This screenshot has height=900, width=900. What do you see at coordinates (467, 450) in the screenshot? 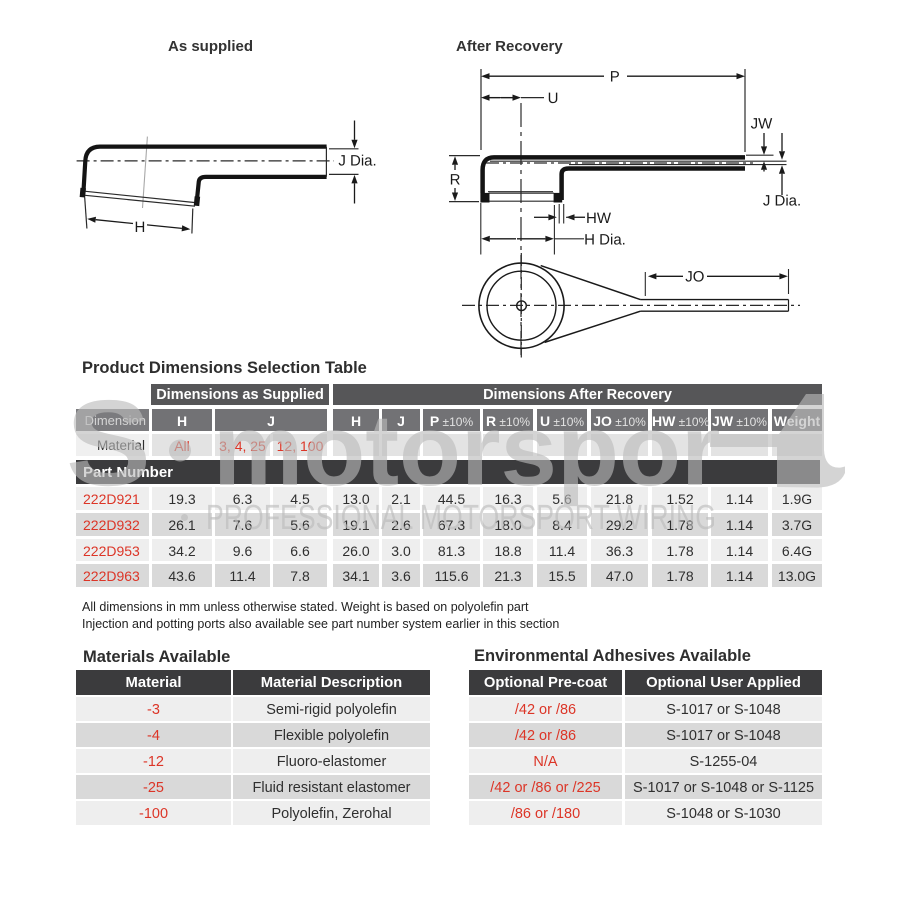
I see `svg-text: motorspor` at bounding box center [467, 450].